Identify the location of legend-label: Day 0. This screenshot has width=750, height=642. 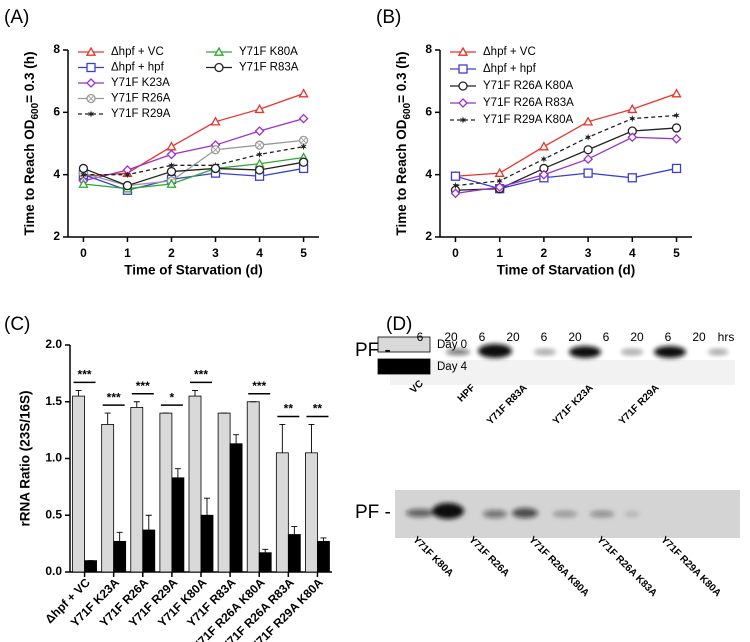
(452, 345).